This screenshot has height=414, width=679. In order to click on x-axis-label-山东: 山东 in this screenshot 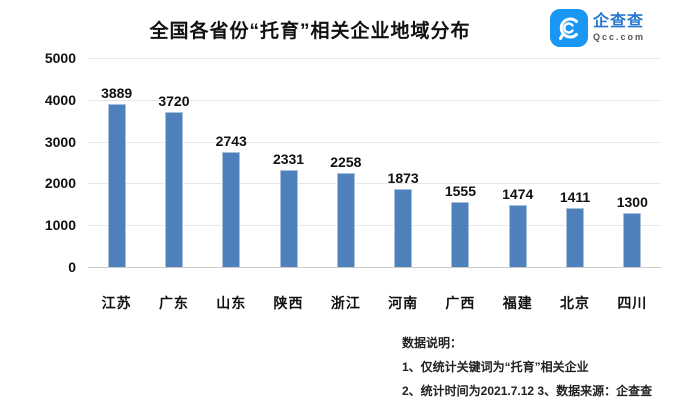, I will do `click(231, 303)`.